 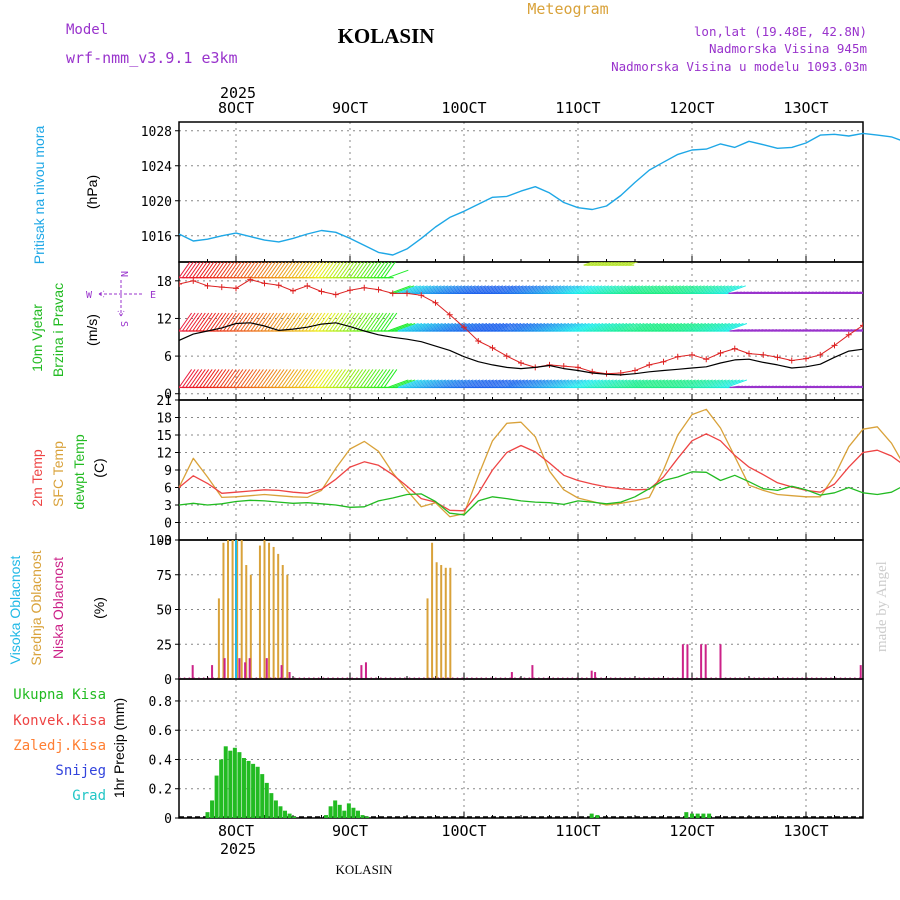 I want to click on y-tick-label: 0, so click(x=168, y=524).